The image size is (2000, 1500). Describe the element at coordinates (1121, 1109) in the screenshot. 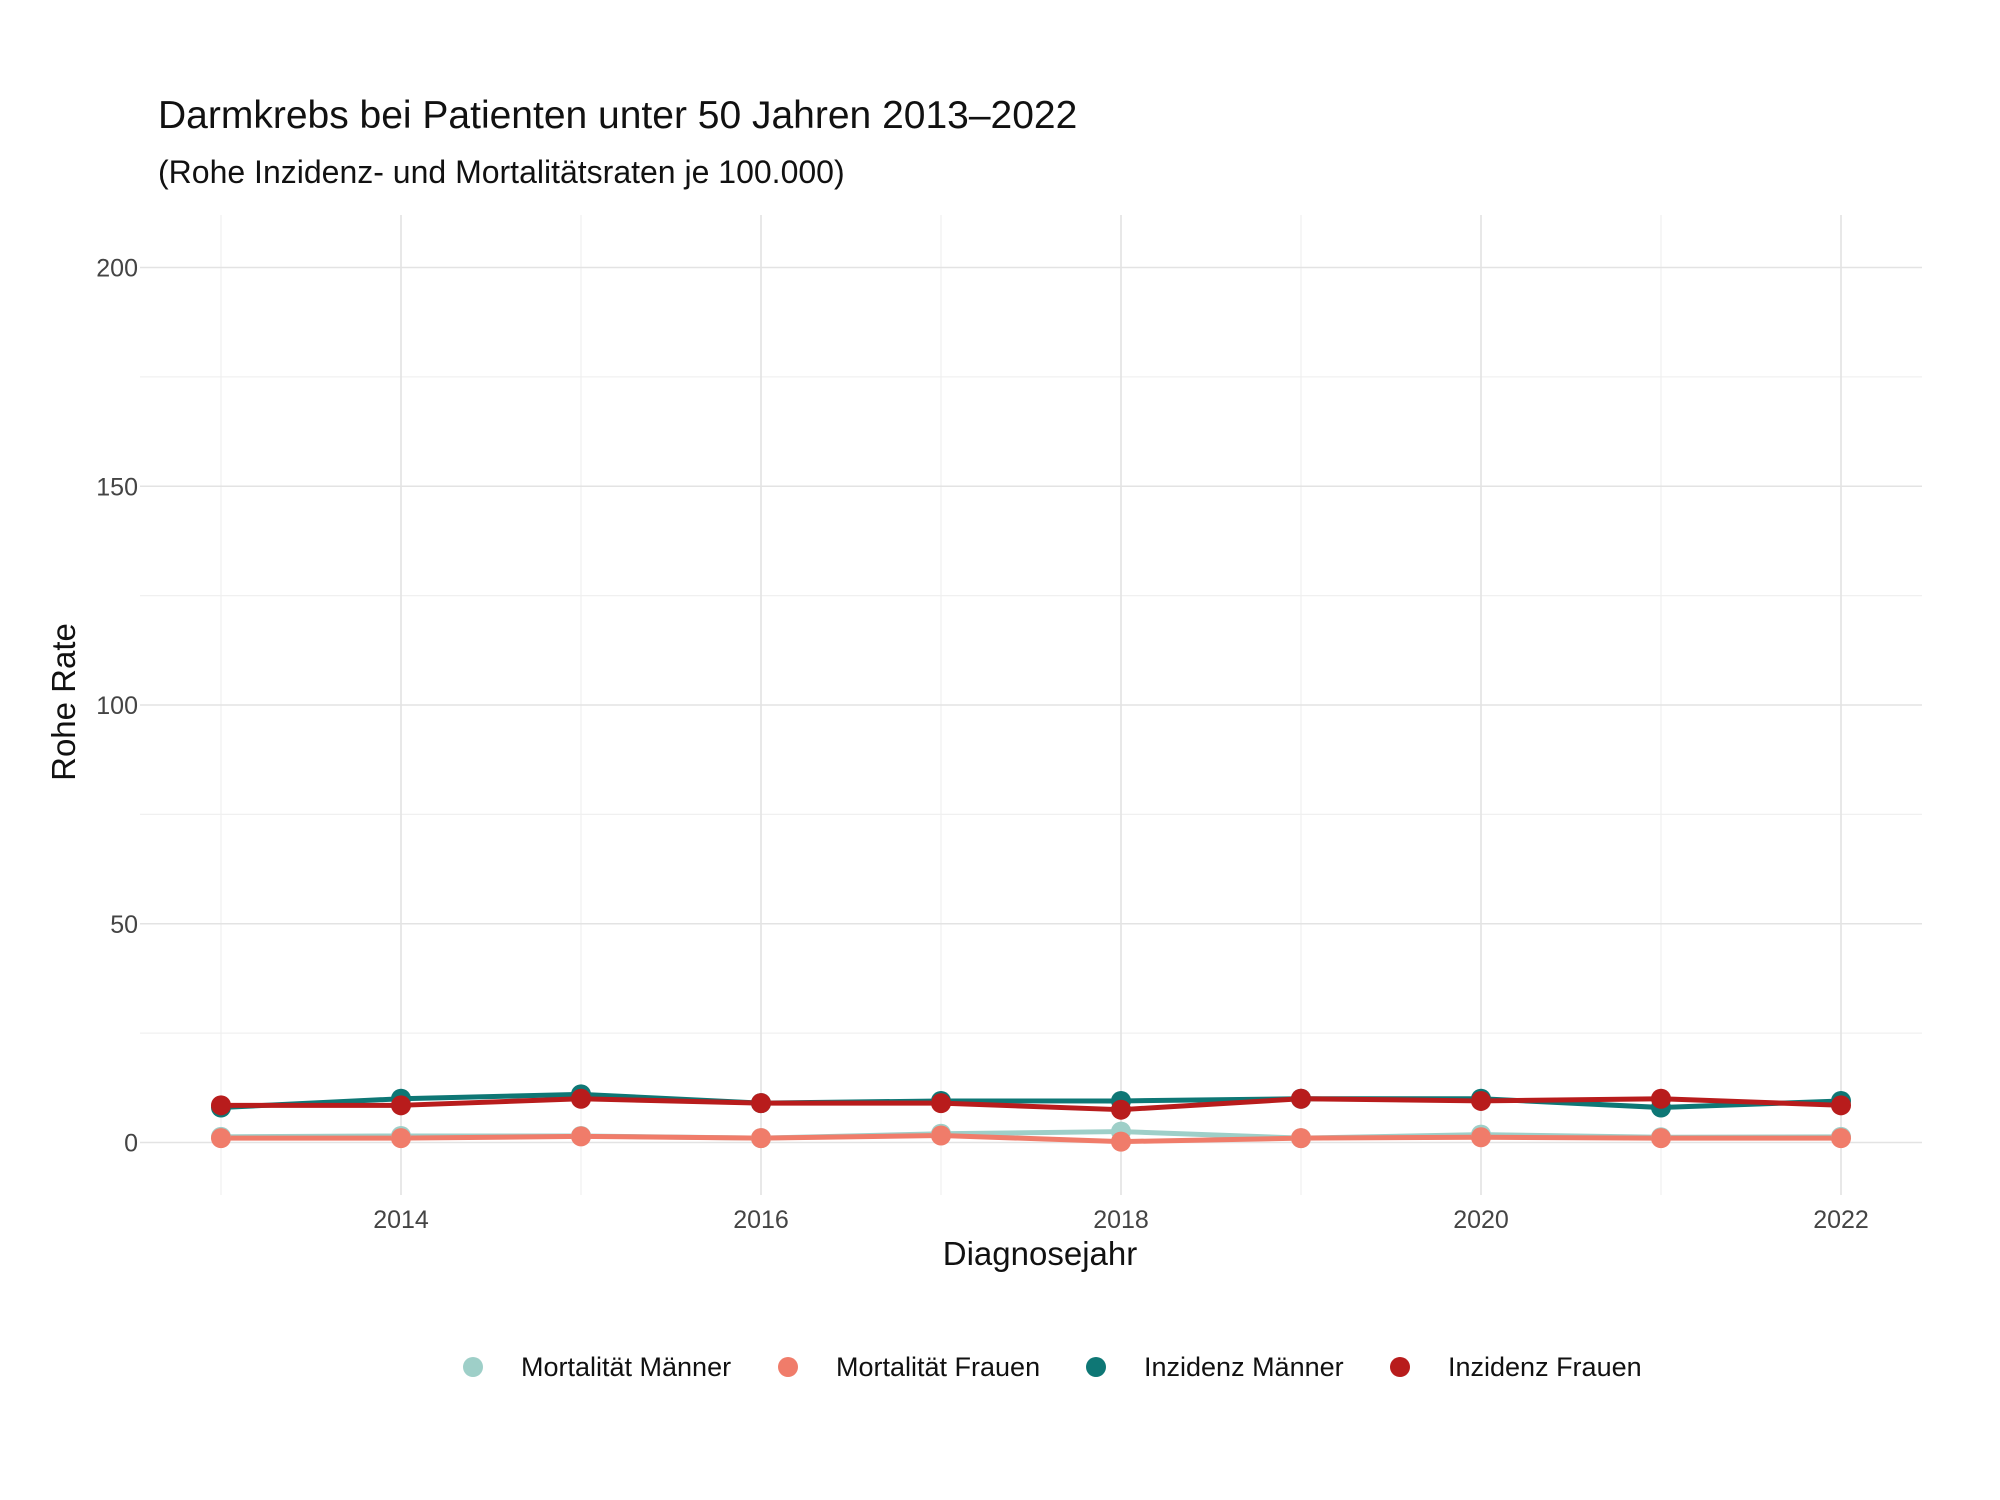

I see `data-point-4-2018` at that location.